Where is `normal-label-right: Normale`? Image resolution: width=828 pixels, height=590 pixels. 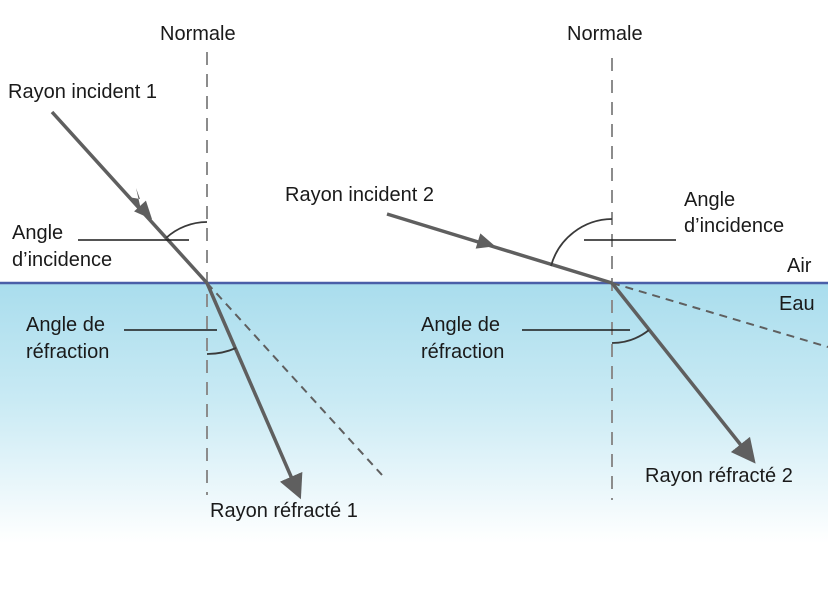 normal-label-right: Normale is located at coordinates (605, 34).